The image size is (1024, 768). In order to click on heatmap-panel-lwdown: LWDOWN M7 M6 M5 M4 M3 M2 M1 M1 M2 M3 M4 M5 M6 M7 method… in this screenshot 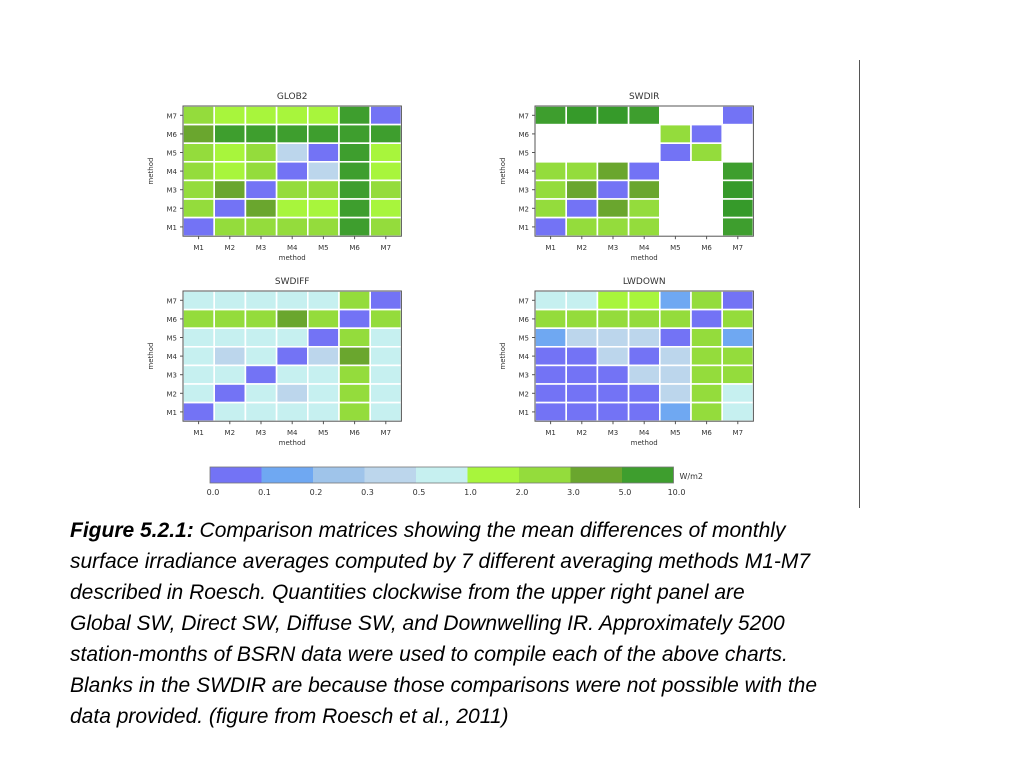, I will do `click(627, 362)`.